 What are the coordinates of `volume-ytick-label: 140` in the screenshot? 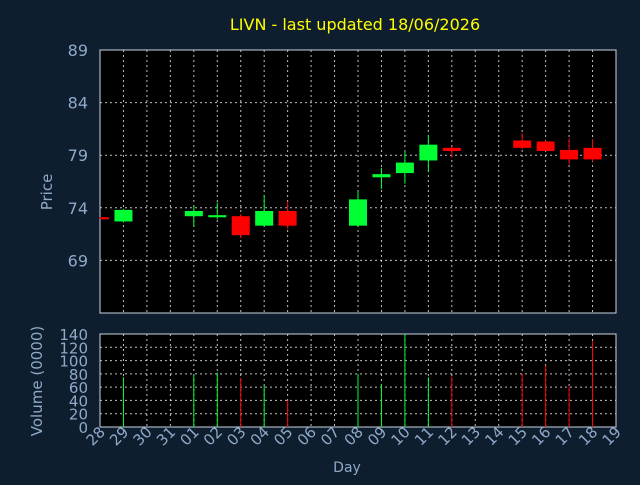 It's located at (73, 335).